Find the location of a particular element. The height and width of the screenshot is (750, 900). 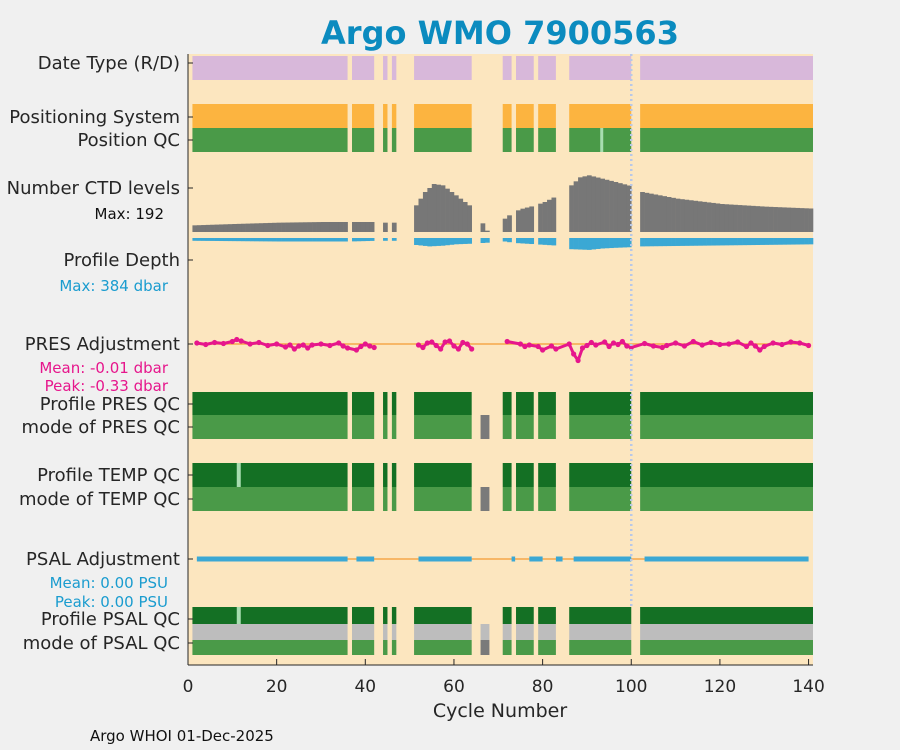

date-type-bar is located at coordinates (507, 68).